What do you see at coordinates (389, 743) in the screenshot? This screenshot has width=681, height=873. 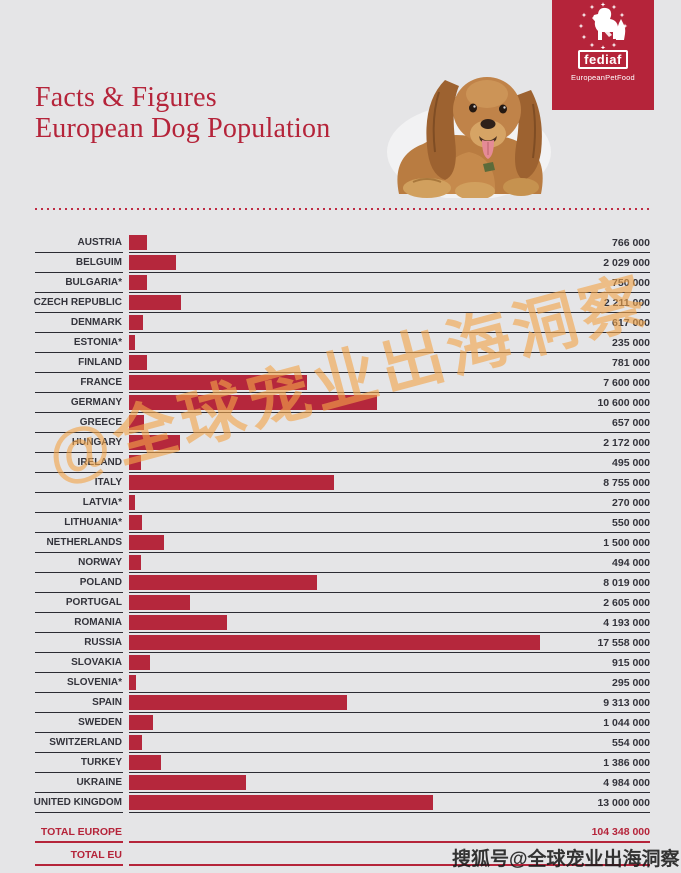 I see `bar-track: 554 000` at bounding box center [389, 743].